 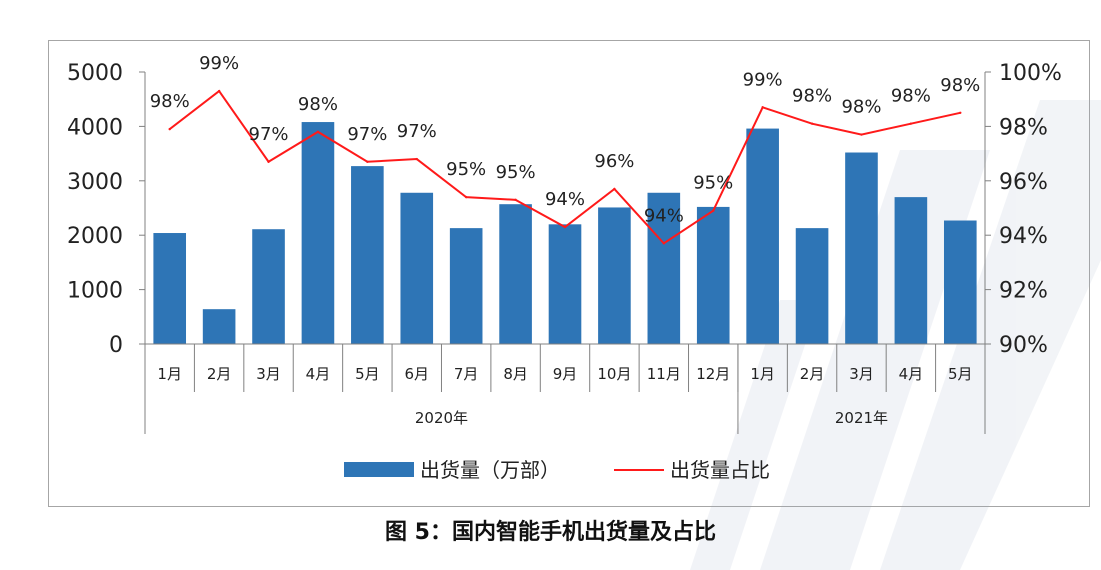 I want to click on share-data-label-6: 97%, so click(x=417, y=131).